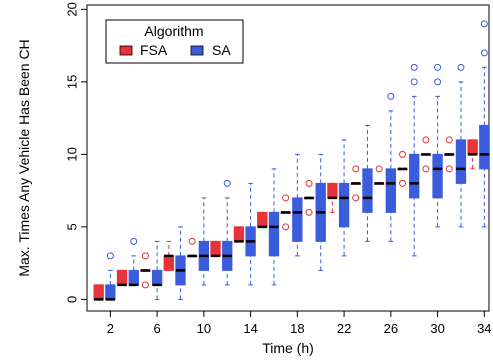 The width and height of the screenshot is (493, 360). I want to click on x-tick-label: 14, so click(250, 328).